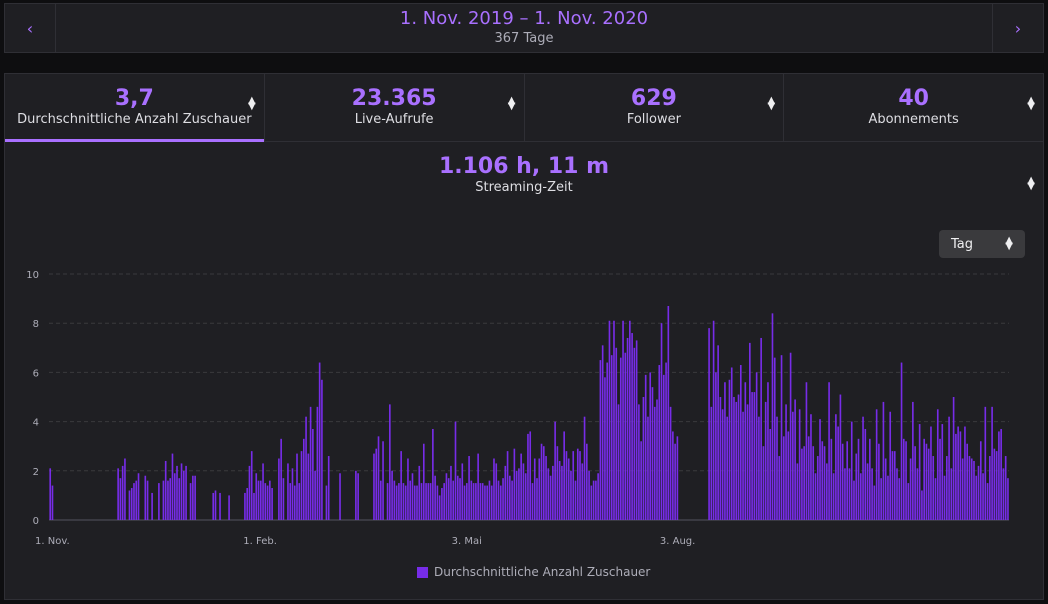 The width and height of the screenshot is (1048, 604). Describe the element at coordinates (655, 107) in the screenshot. I see `stat-followers: 629 Follower ▲ ▼` at that location.